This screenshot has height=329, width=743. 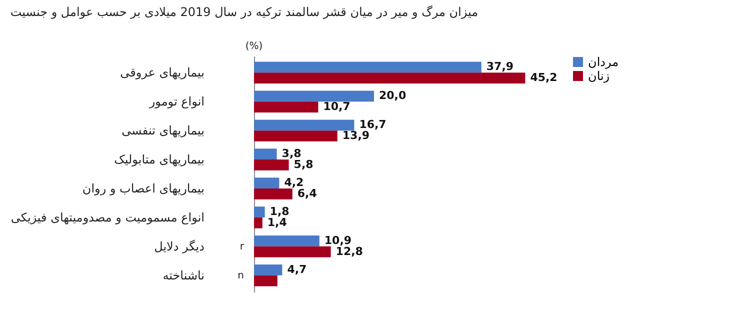 I want to click on legend-label: مردان, so click(x=603, y=62).